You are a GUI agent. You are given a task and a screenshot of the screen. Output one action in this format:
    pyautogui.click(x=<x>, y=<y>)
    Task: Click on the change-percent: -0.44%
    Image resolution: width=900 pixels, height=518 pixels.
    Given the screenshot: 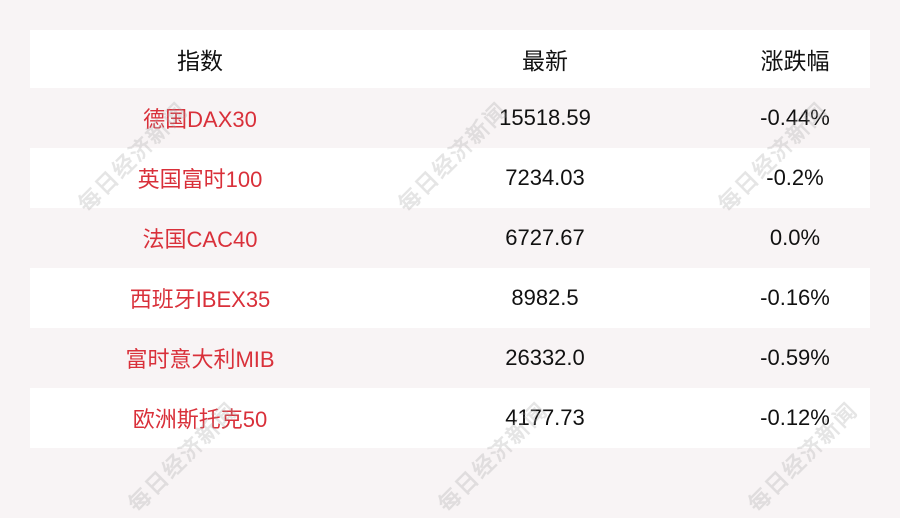 What is the action you would take?
    pyautogui.click(x=795, y=117)
    